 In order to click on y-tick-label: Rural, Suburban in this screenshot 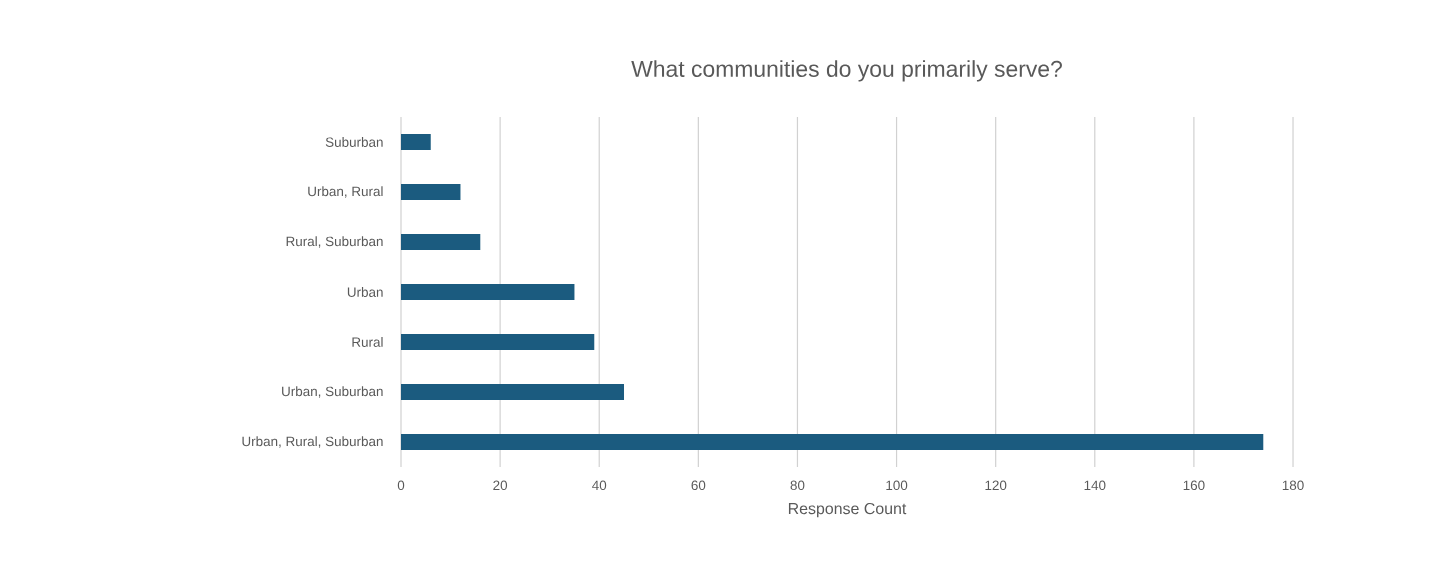, I will do `click(334, 242)`.